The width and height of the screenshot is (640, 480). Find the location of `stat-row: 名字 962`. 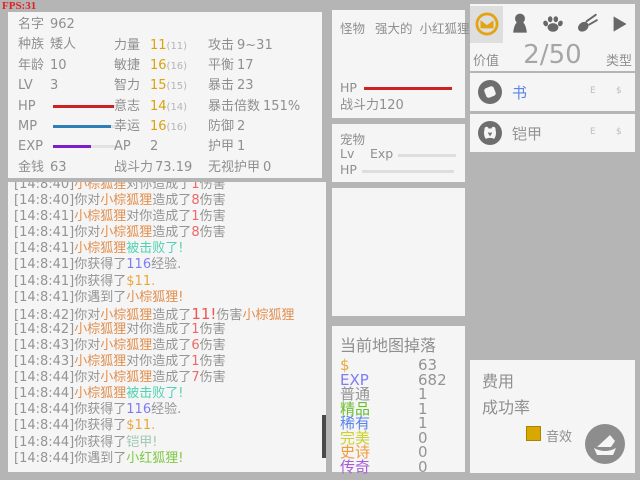

stat-row: 名字 962 is located at coordinates (67, 25).